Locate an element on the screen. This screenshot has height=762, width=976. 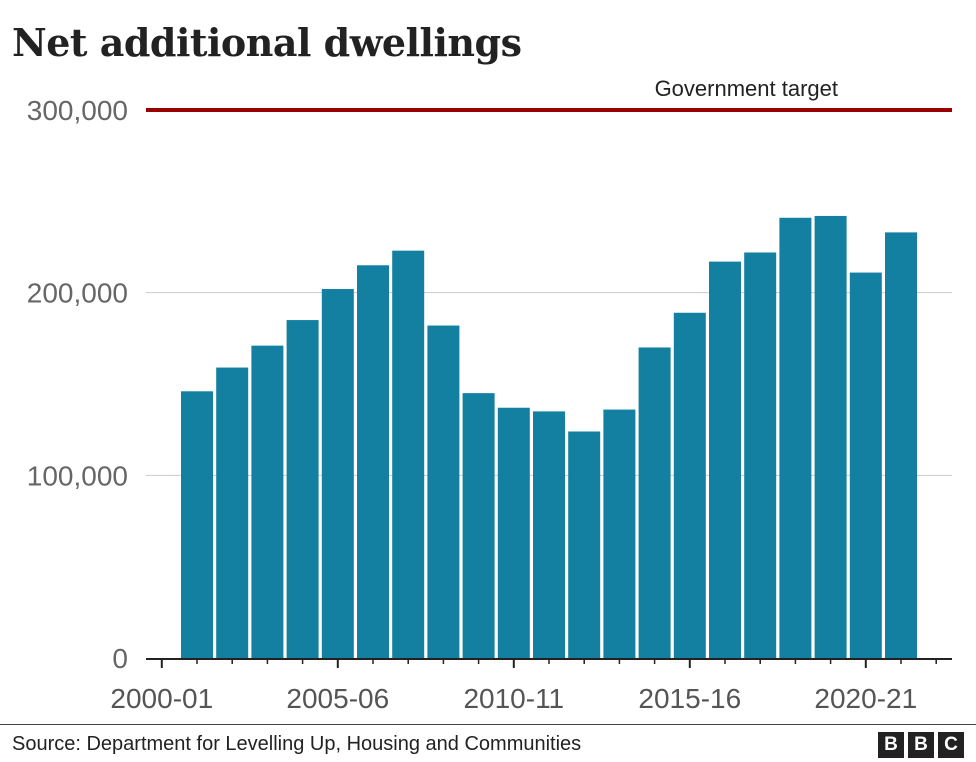
x-tick-label: 2005-06 is located at coordinates (337, 698).